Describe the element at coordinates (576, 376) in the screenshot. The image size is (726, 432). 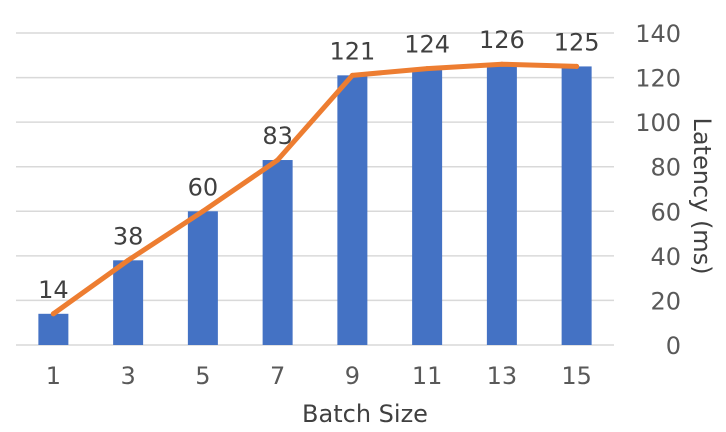
I see `x-tick-label: 15` at that location.